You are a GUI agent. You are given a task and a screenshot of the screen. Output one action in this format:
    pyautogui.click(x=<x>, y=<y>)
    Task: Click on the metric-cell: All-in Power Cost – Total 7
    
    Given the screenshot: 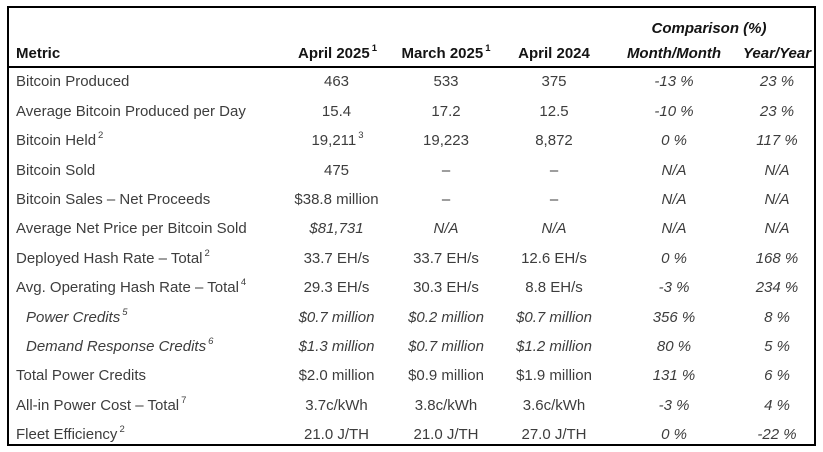 What is the action you would take?
    pyautogui.click(x=146, y=405)
    